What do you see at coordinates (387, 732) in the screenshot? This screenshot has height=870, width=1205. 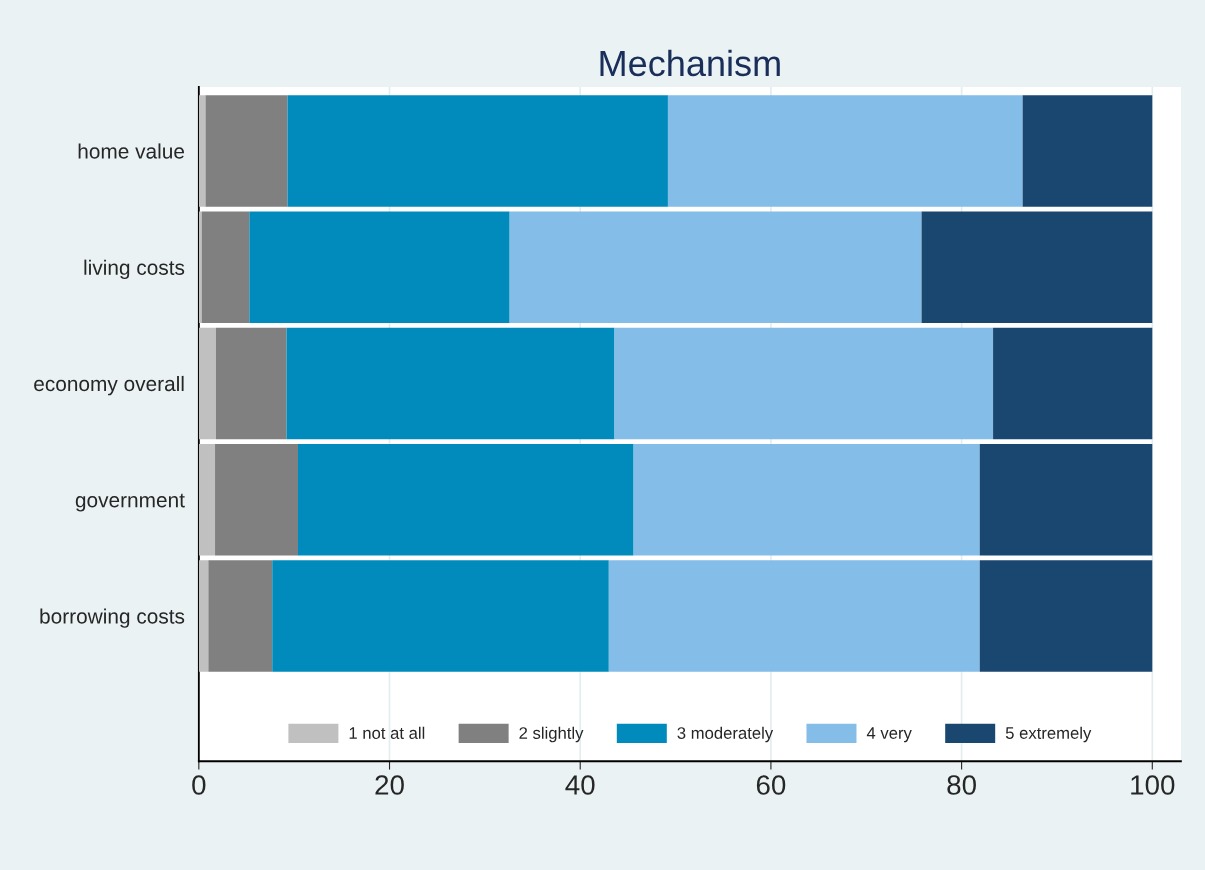 I see `legend-label: 1 not at all` at bounding box center [387, 732].